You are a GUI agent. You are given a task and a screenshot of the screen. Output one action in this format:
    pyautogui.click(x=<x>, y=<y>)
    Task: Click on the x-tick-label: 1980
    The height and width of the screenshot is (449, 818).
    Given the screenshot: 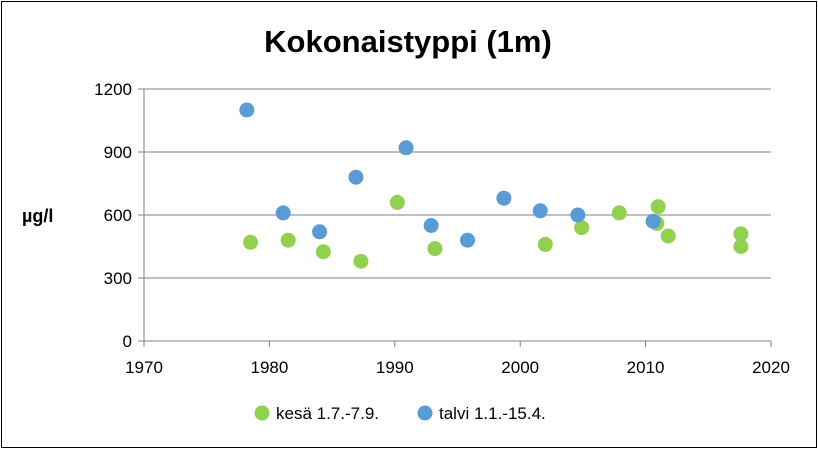 What is the action you would take?
    pyautogui.click(x=269, y=367)
    